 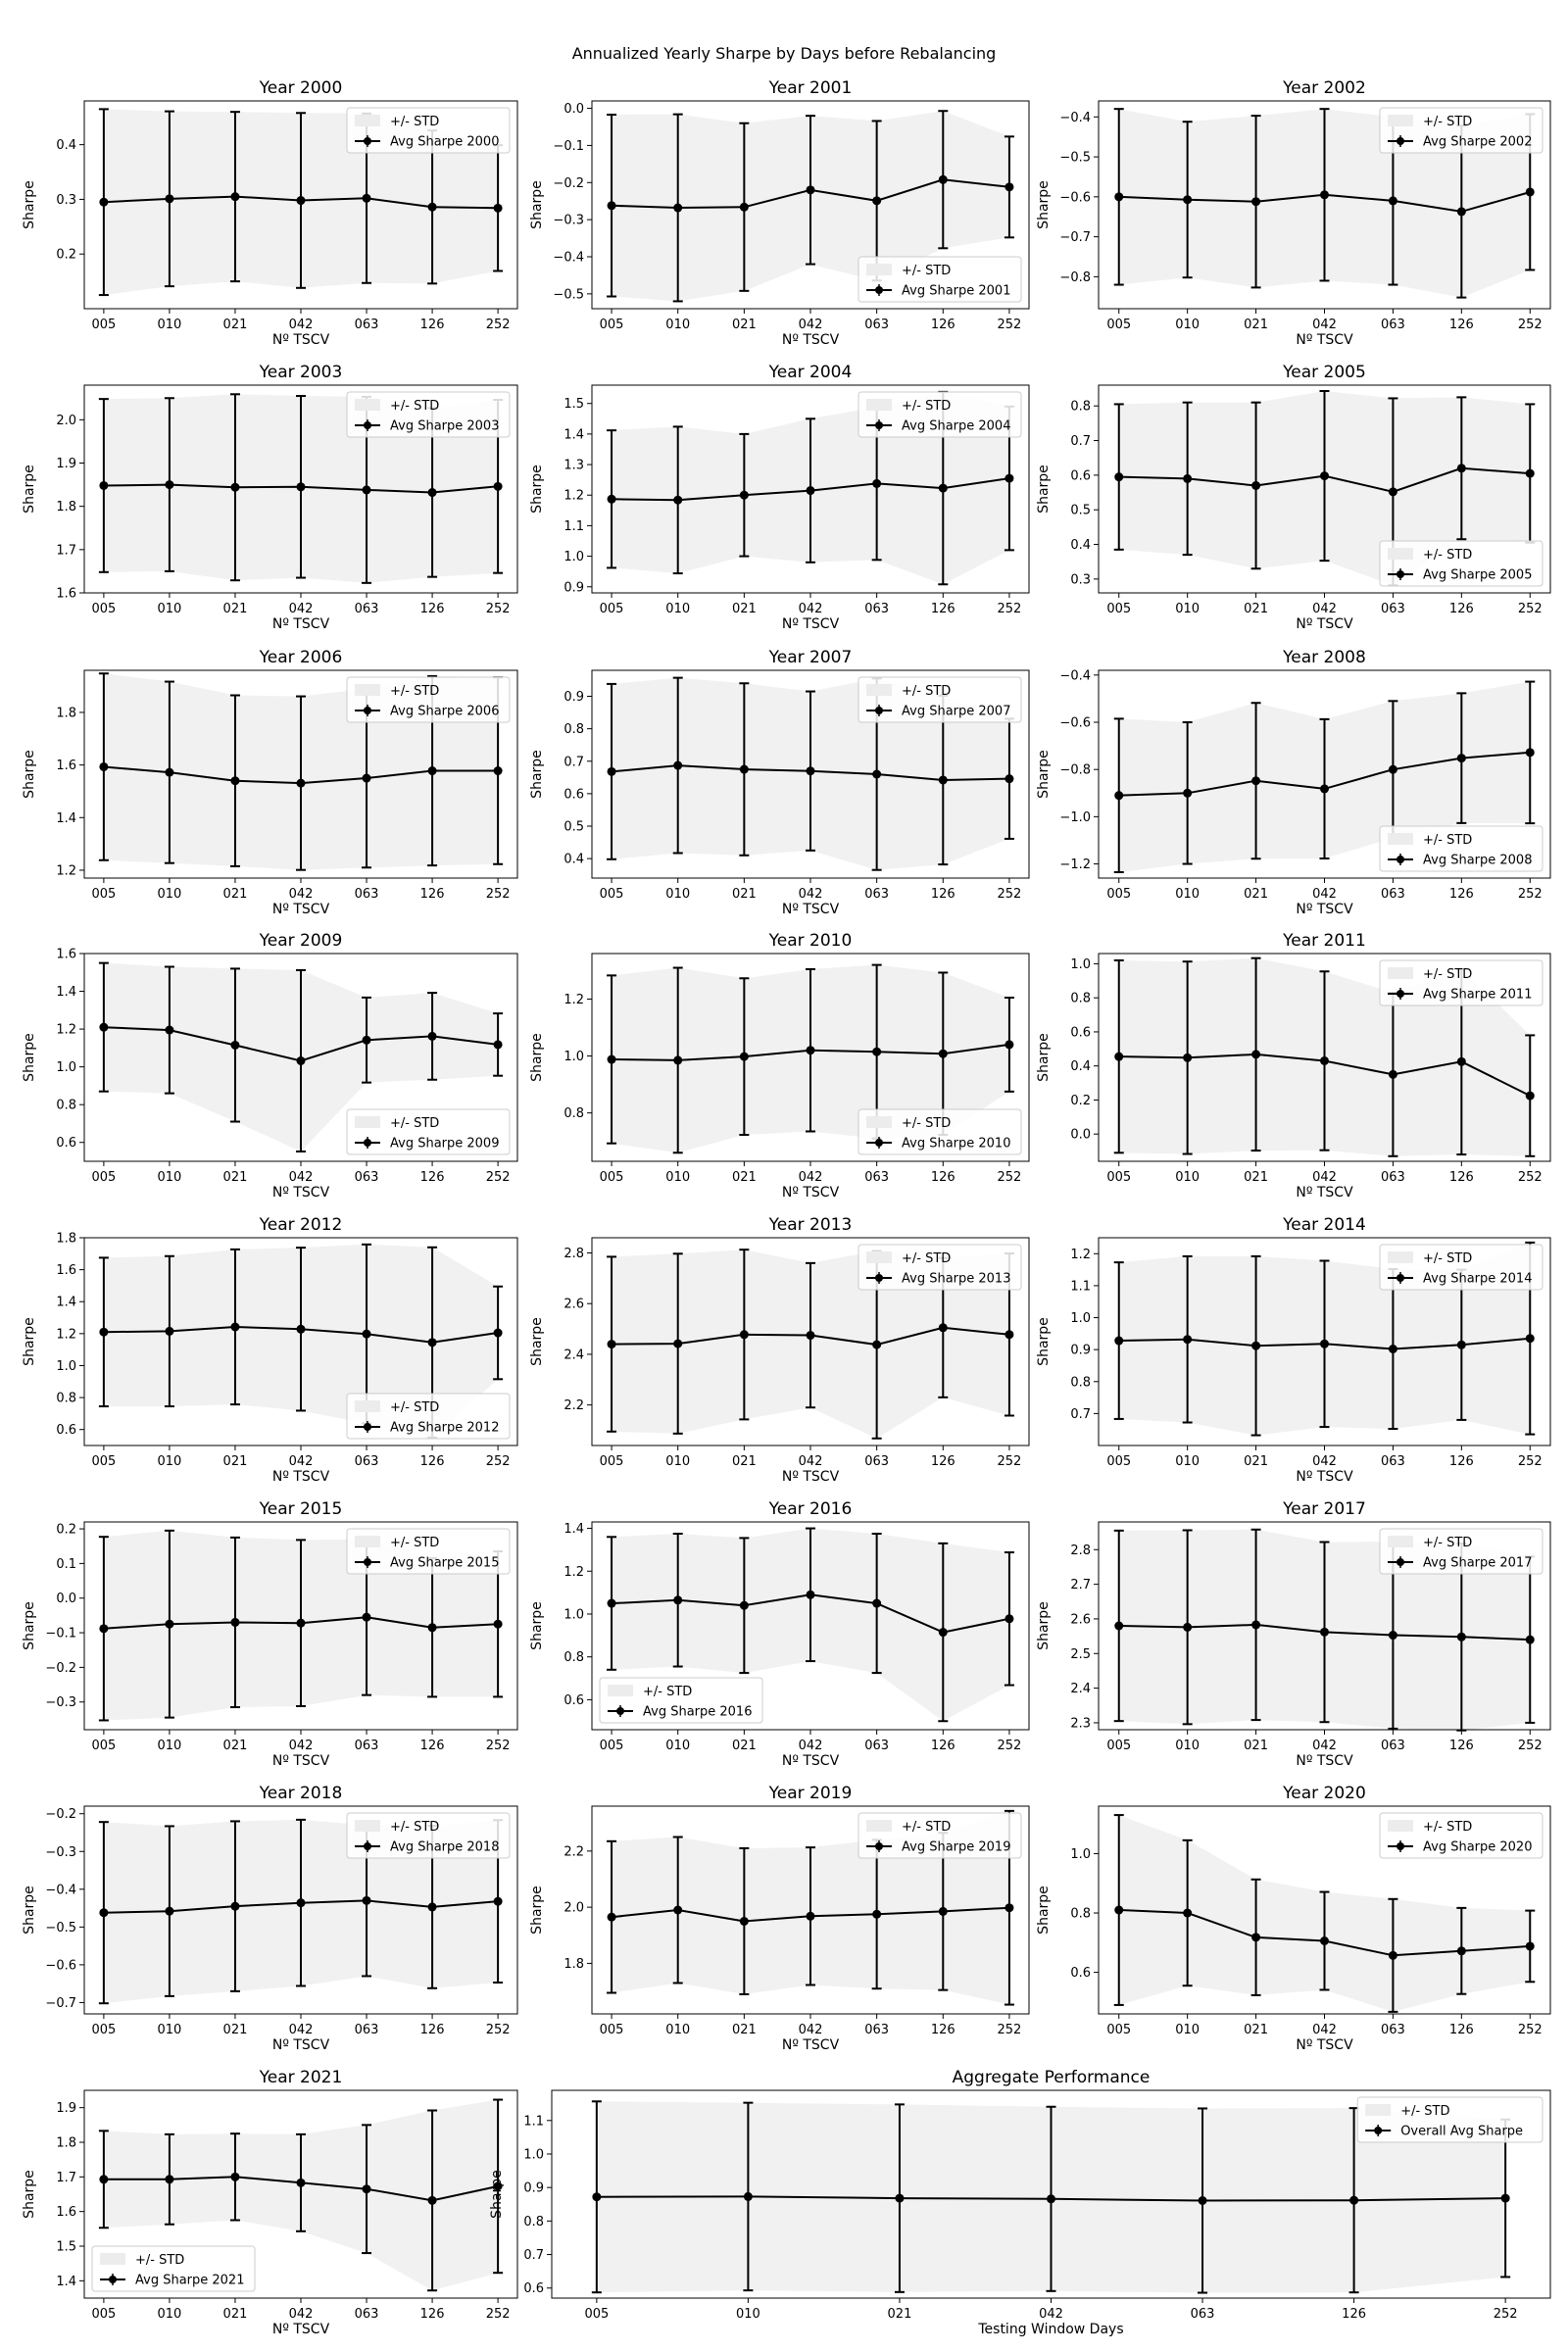 What do you see at coordinates (574, 1405) in the screenshot?
I see `y-tick-label: 2.2` at bounding box center [574, 1405].